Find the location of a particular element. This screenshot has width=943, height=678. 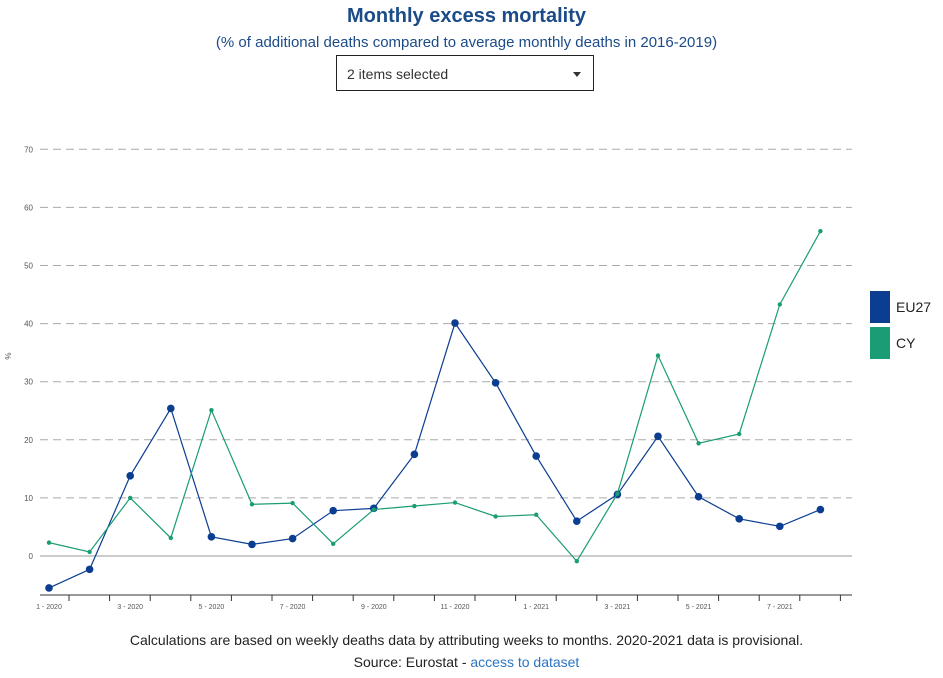

x-tick-label: 7 - 2020 is located at coordinates (293, 607).